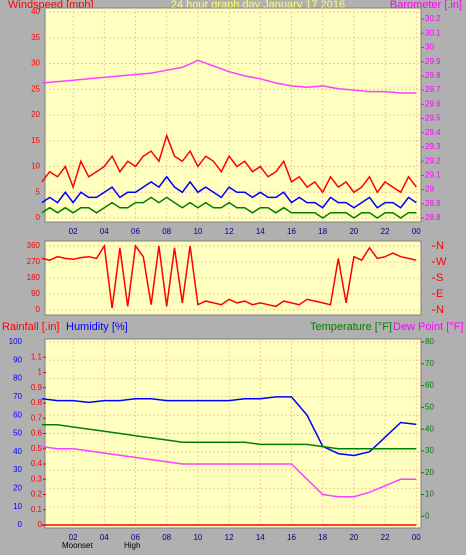 This screenshot has height=555, width=466. Describe the element at coordinates (30, 327) in the screenshot. I see `rainfall-label: Rainfall [.in]` at that location.